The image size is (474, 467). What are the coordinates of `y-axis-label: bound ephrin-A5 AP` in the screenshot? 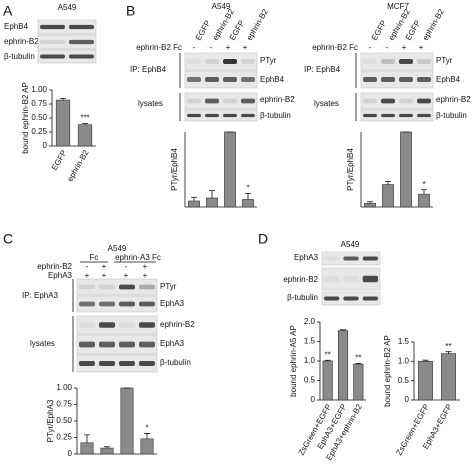 It's located at (293, 361).